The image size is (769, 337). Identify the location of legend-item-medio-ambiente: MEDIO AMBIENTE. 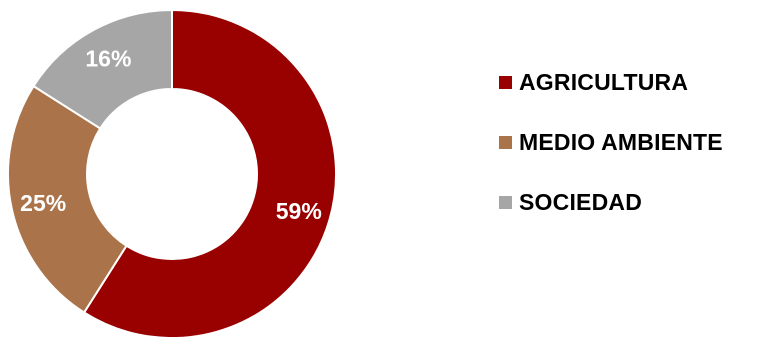
(633, 142).